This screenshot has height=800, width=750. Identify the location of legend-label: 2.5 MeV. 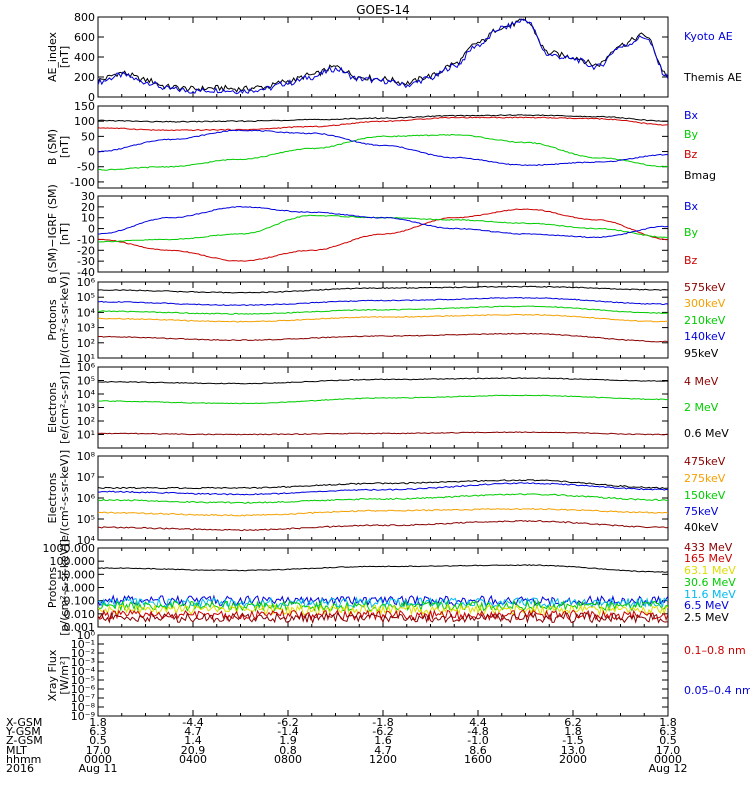
(706, 617).